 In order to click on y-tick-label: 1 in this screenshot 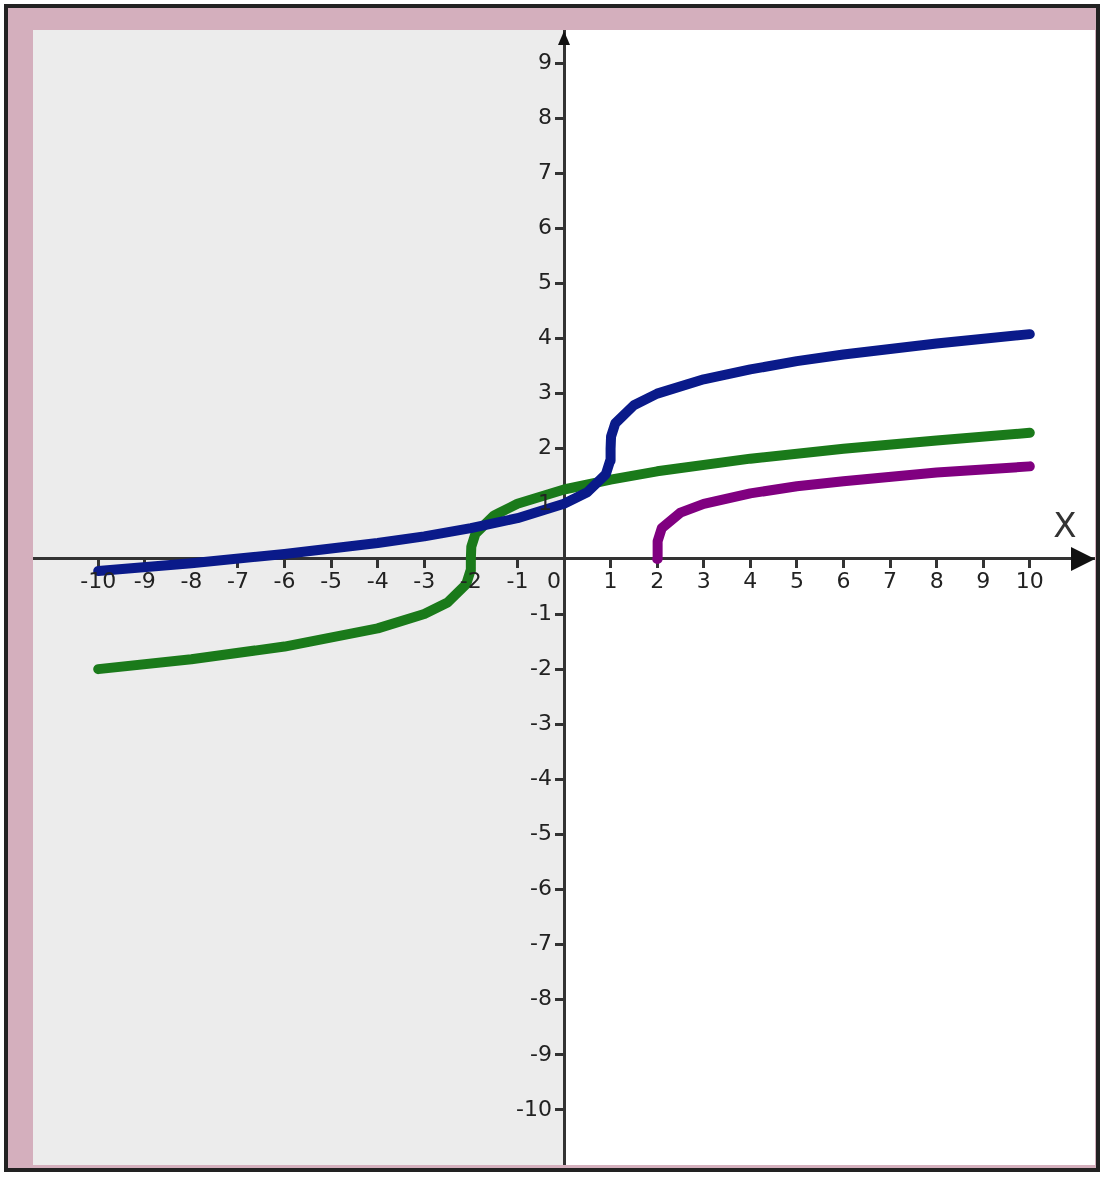, I will do `click(545, 502)`.